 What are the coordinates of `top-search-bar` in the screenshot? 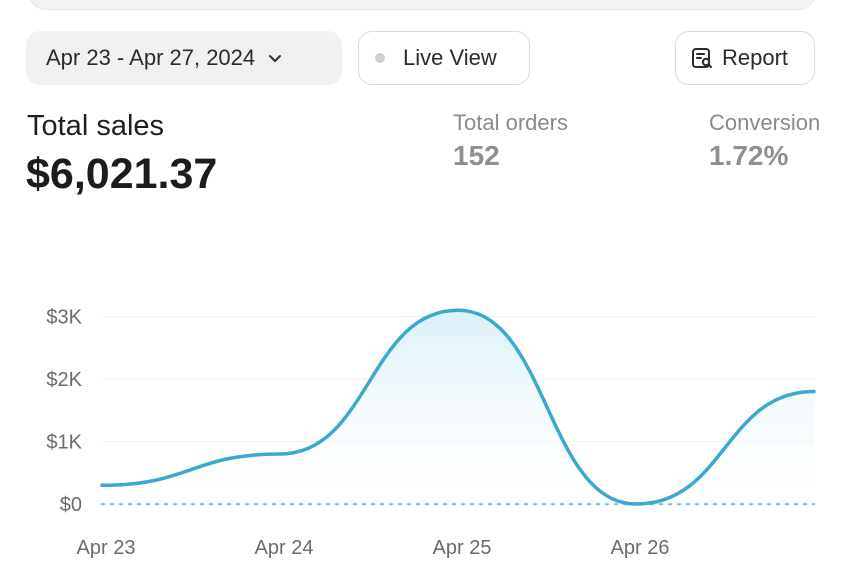 It's located at (422, 5).